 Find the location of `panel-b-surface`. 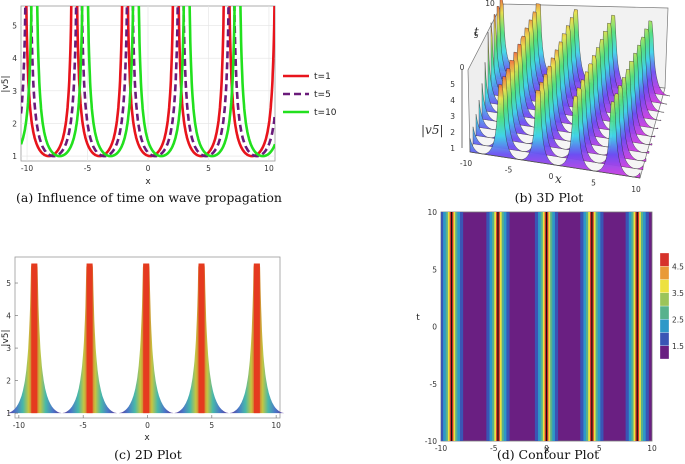

panel-b-surface is located at coordinates (570, 89).